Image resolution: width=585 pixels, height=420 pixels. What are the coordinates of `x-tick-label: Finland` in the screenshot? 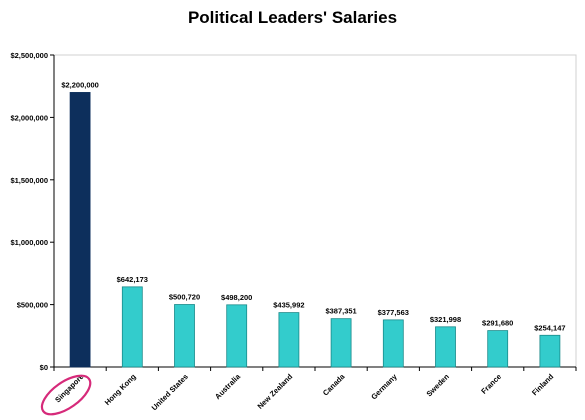 It's located at (543, 385).